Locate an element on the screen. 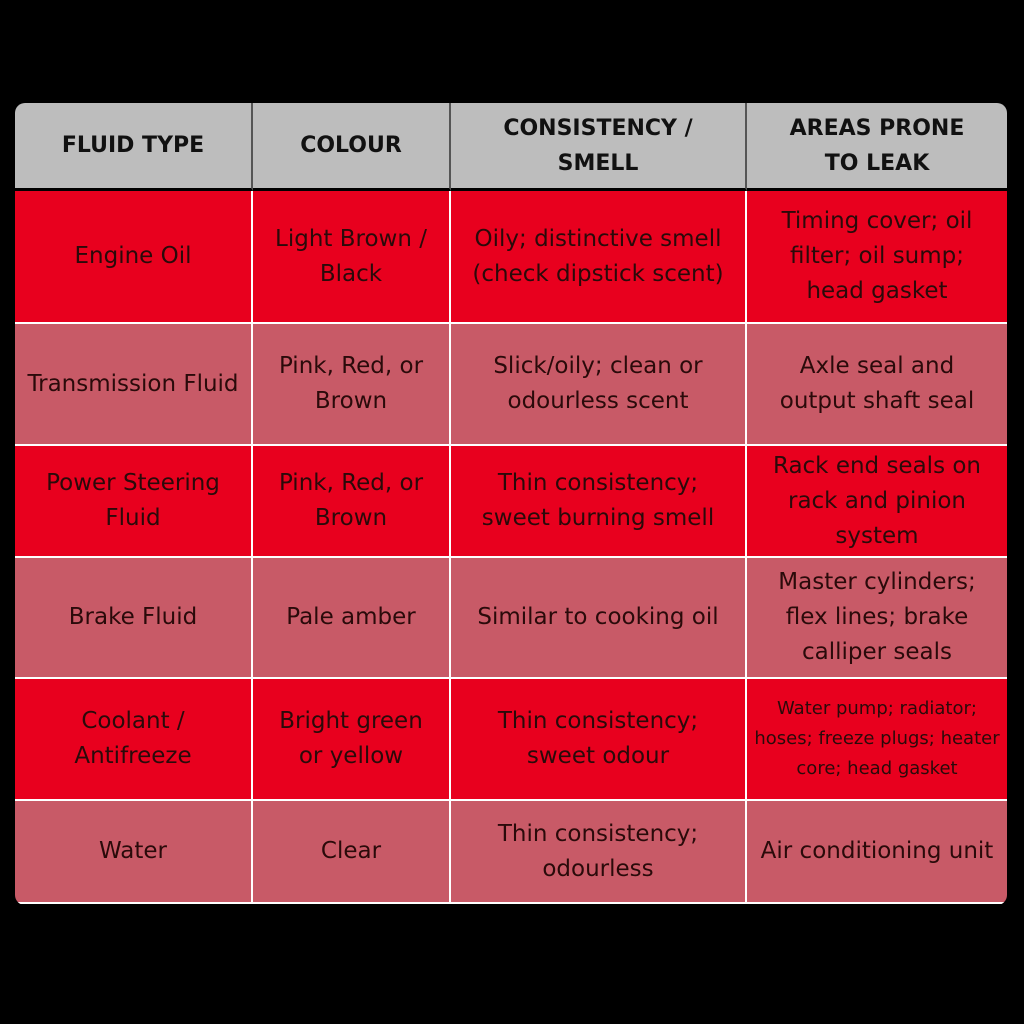  table-cell: Engine Oil is located at coordinates (134, 257).